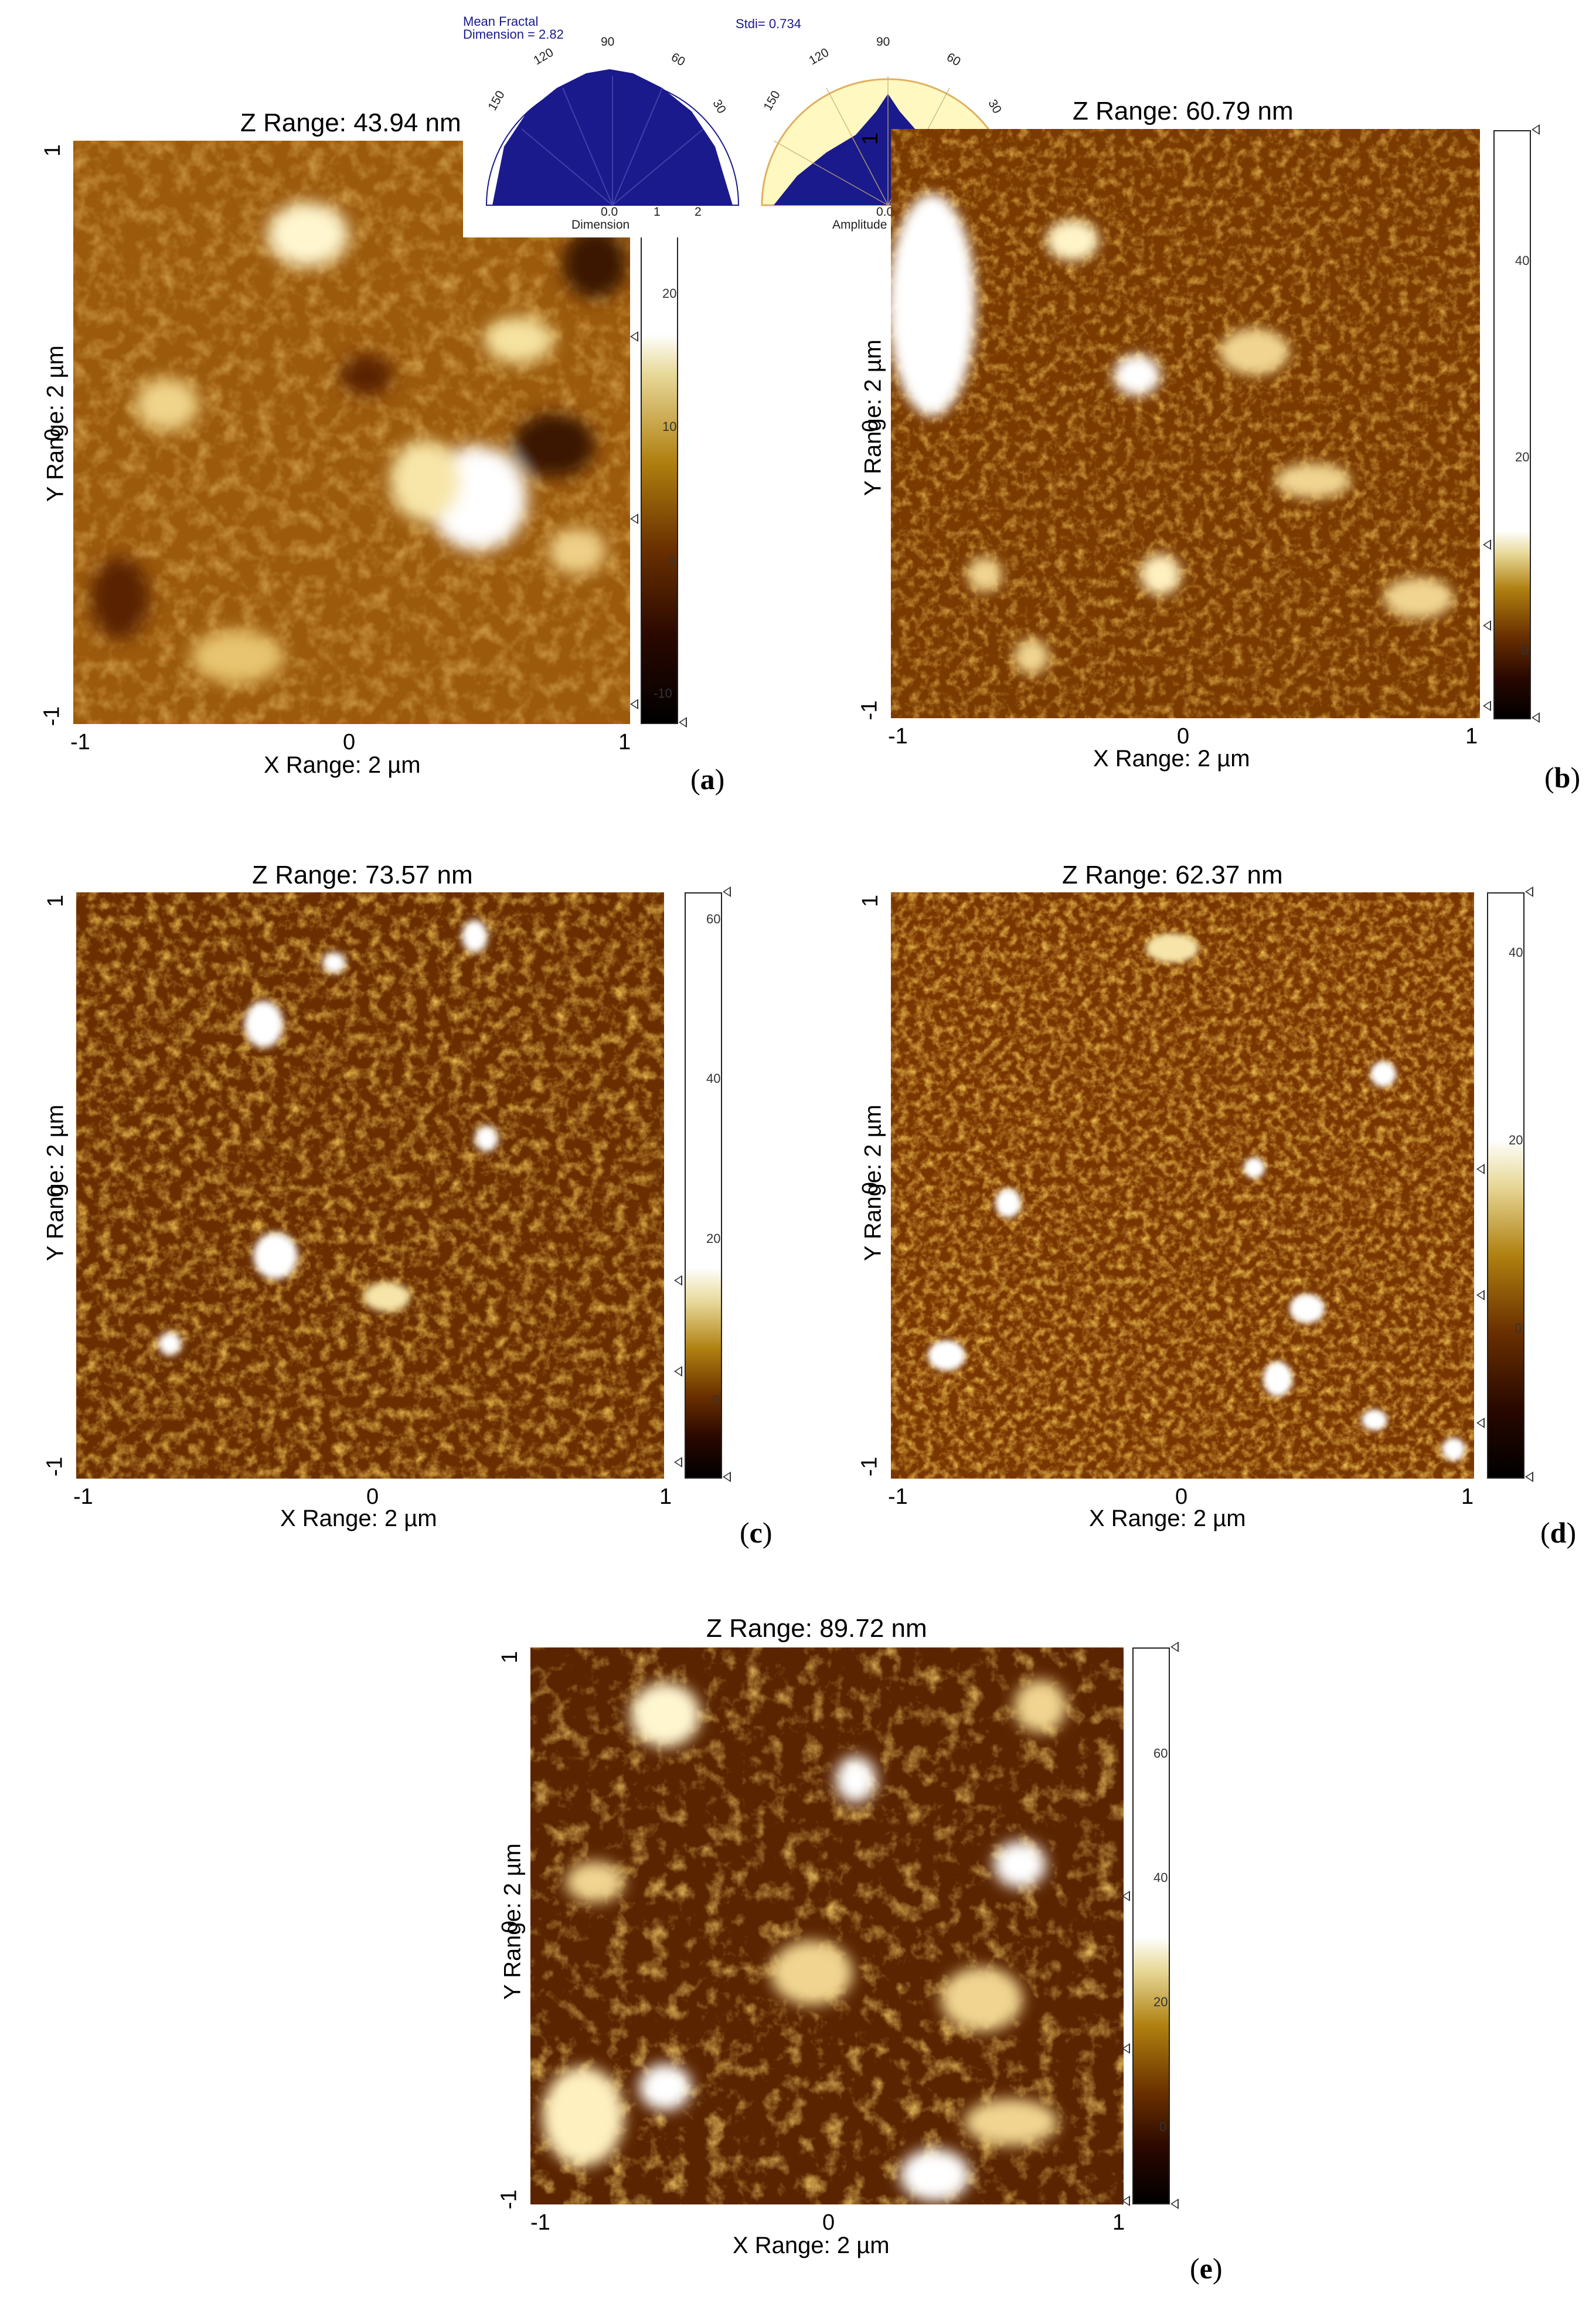 Image resolution: width=1596 pixels, height=2300 pixels. I want to click on dimension-rose-plot, so click(613, 137).